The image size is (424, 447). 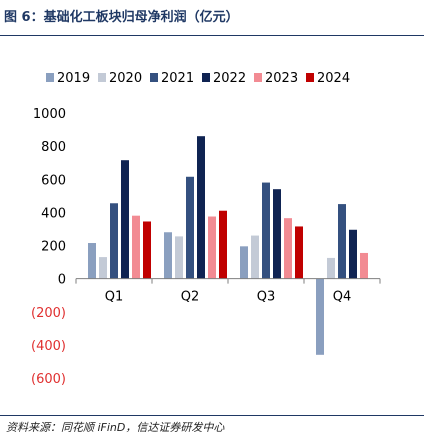 What do you see at coordinates (223, 244) in the screenshot?
I see `bar-Q2-2024` at bounding box center [223, 244].